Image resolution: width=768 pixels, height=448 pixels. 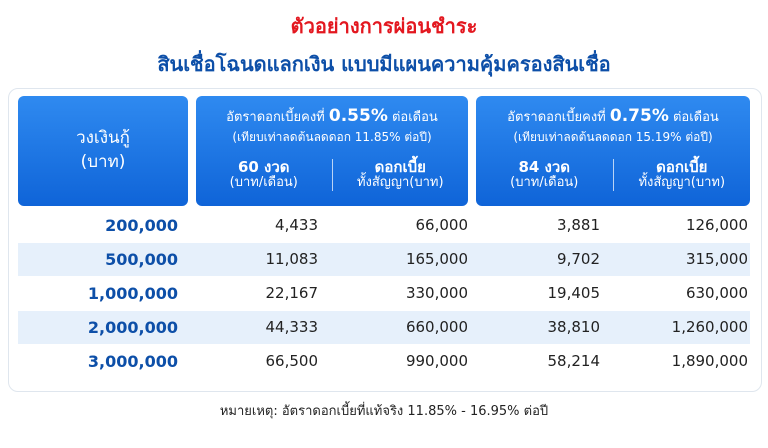 I want to click on amount-header: วงเงินกู้ (บาท), so click(x=103, y=151).